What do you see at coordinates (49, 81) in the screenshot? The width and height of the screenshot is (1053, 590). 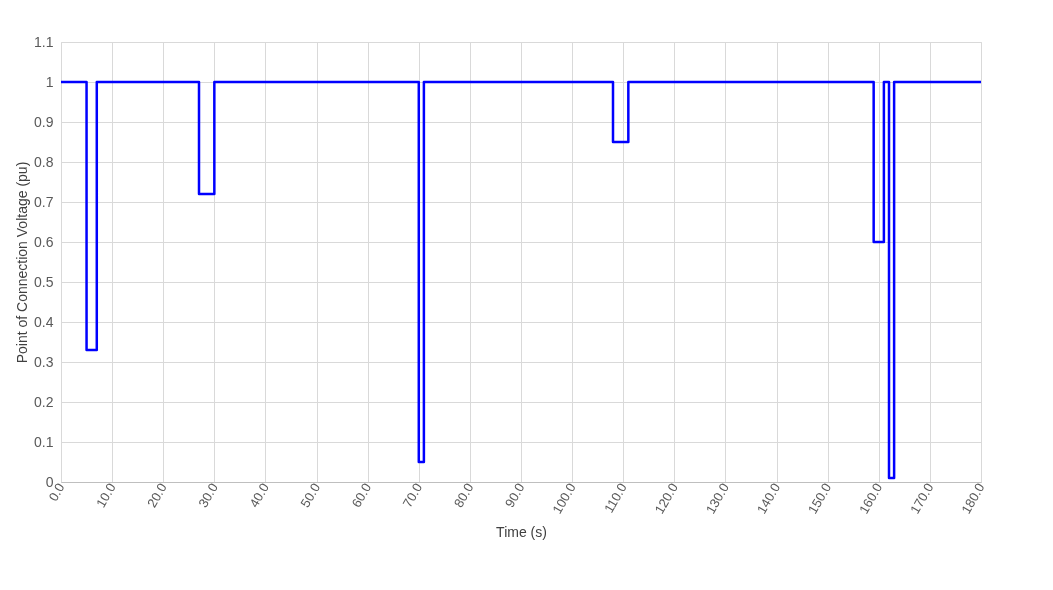 I see `y-tick-label: 1` at bounding box center [49, 81].